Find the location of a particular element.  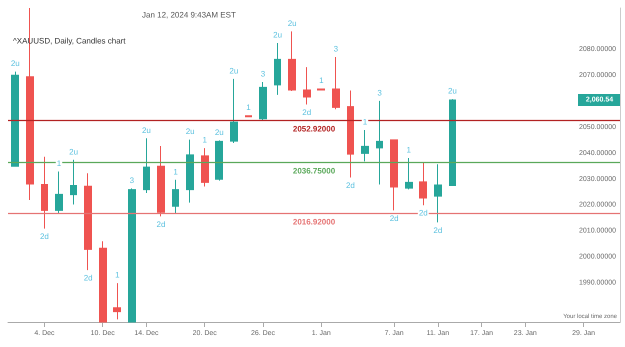

ref-line-label: 2052.92000 is located at coordinates (314, 129).